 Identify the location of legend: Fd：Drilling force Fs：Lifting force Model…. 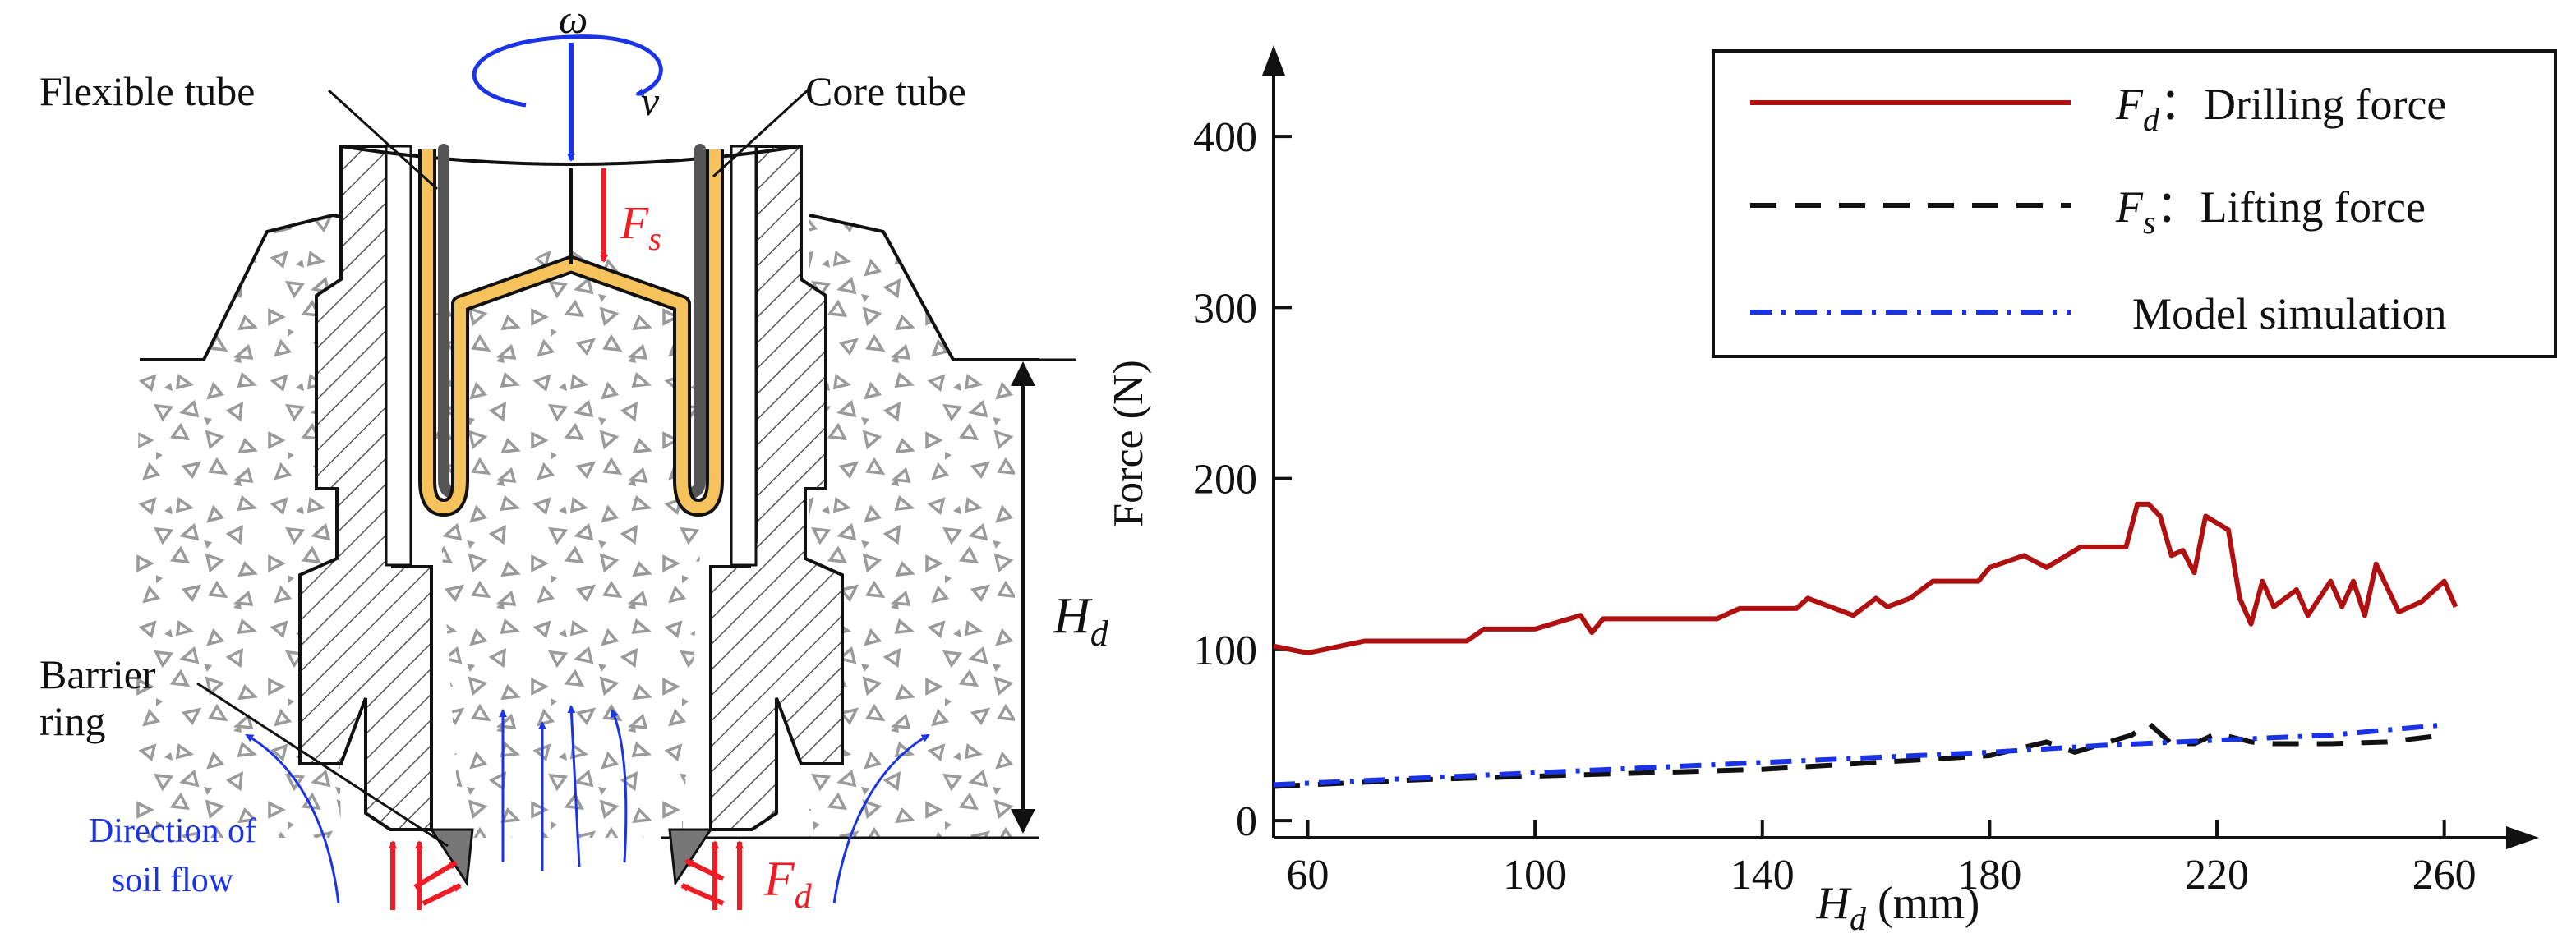
(2134, 204).